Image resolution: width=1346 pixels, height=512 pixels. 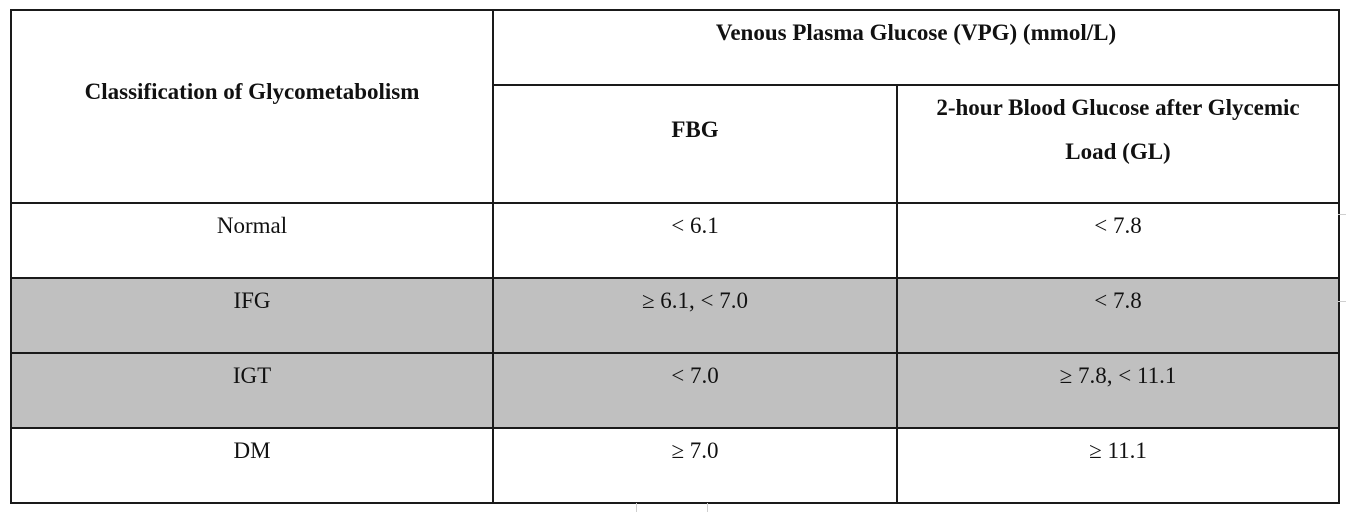 I want to click on header-classification: Classification of Glycometabolism, so click(x=252, y=106).